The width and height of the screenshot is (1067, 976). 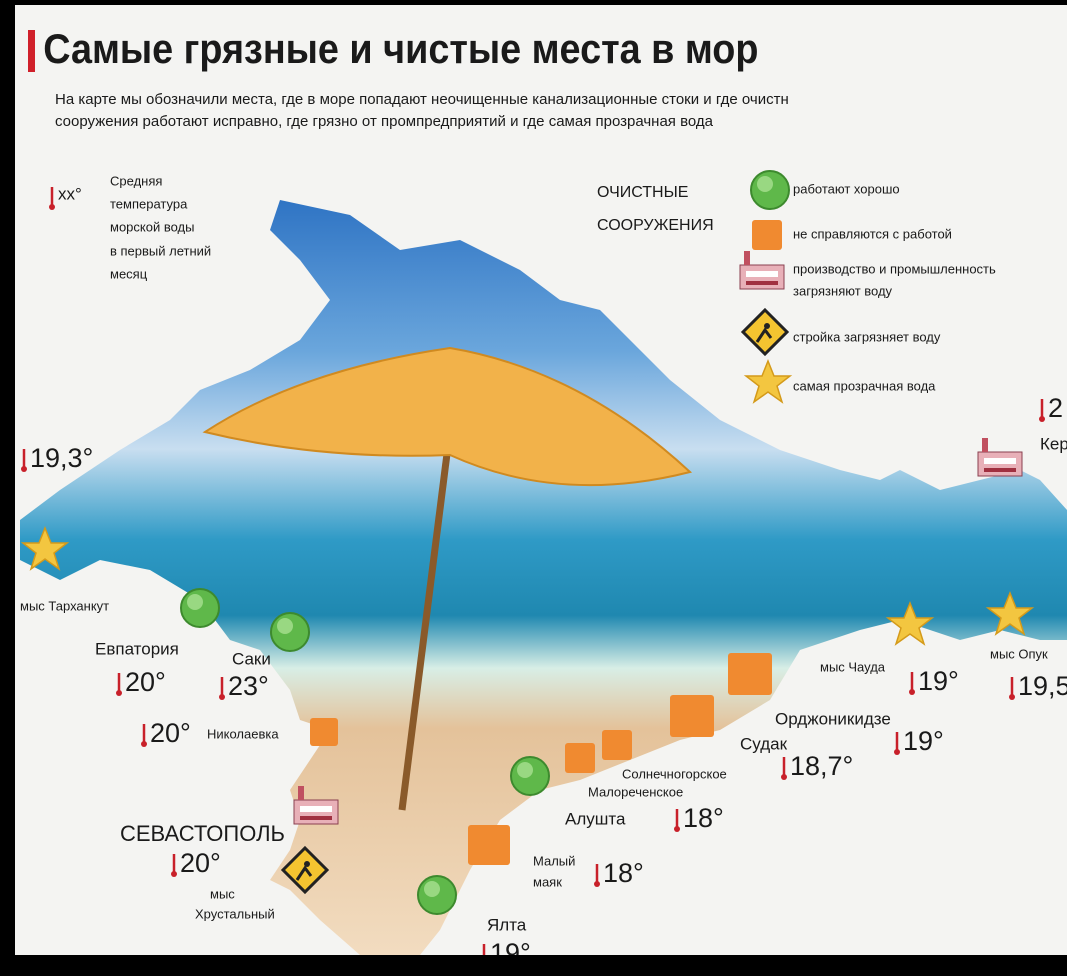 What do you see at coordinates (160, 250) in the screenshot?
I see `legend-note: в первый летний` at bounding box center [160, 250].